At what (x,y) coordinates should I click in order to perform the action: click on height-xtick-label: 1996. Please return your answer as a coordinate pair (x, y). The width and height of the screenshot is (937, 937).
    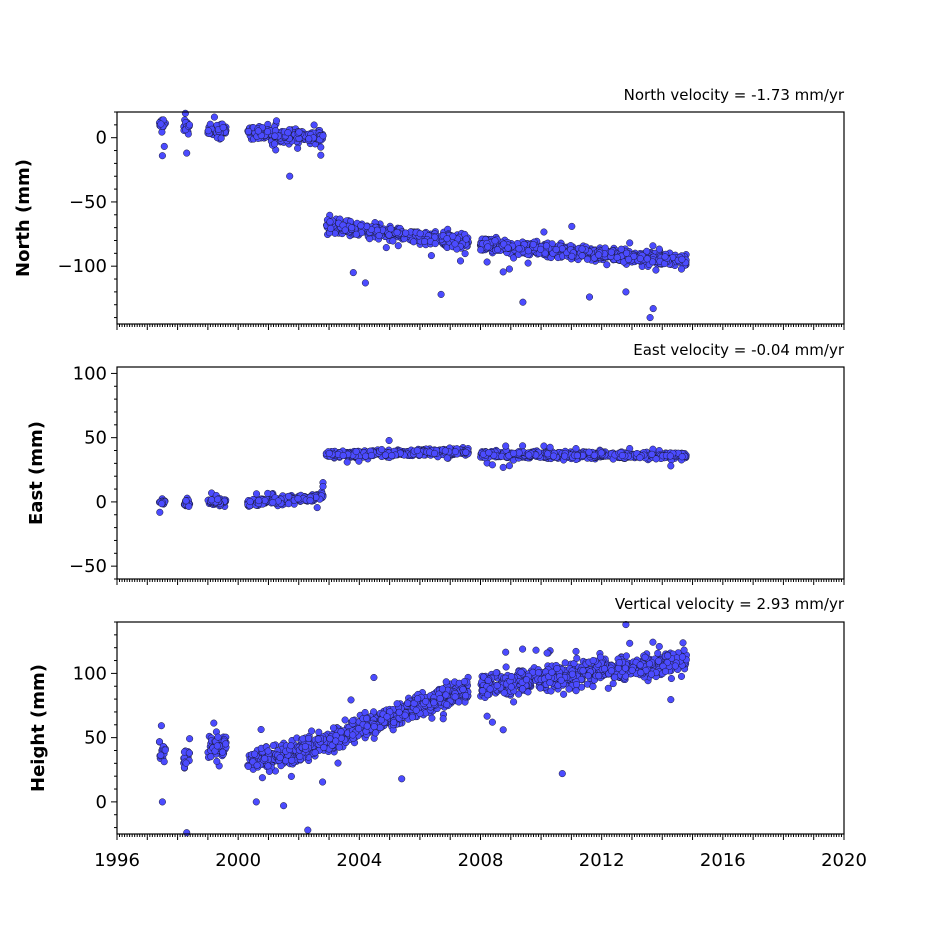
    Looking at the image, I should click on (117, 860).